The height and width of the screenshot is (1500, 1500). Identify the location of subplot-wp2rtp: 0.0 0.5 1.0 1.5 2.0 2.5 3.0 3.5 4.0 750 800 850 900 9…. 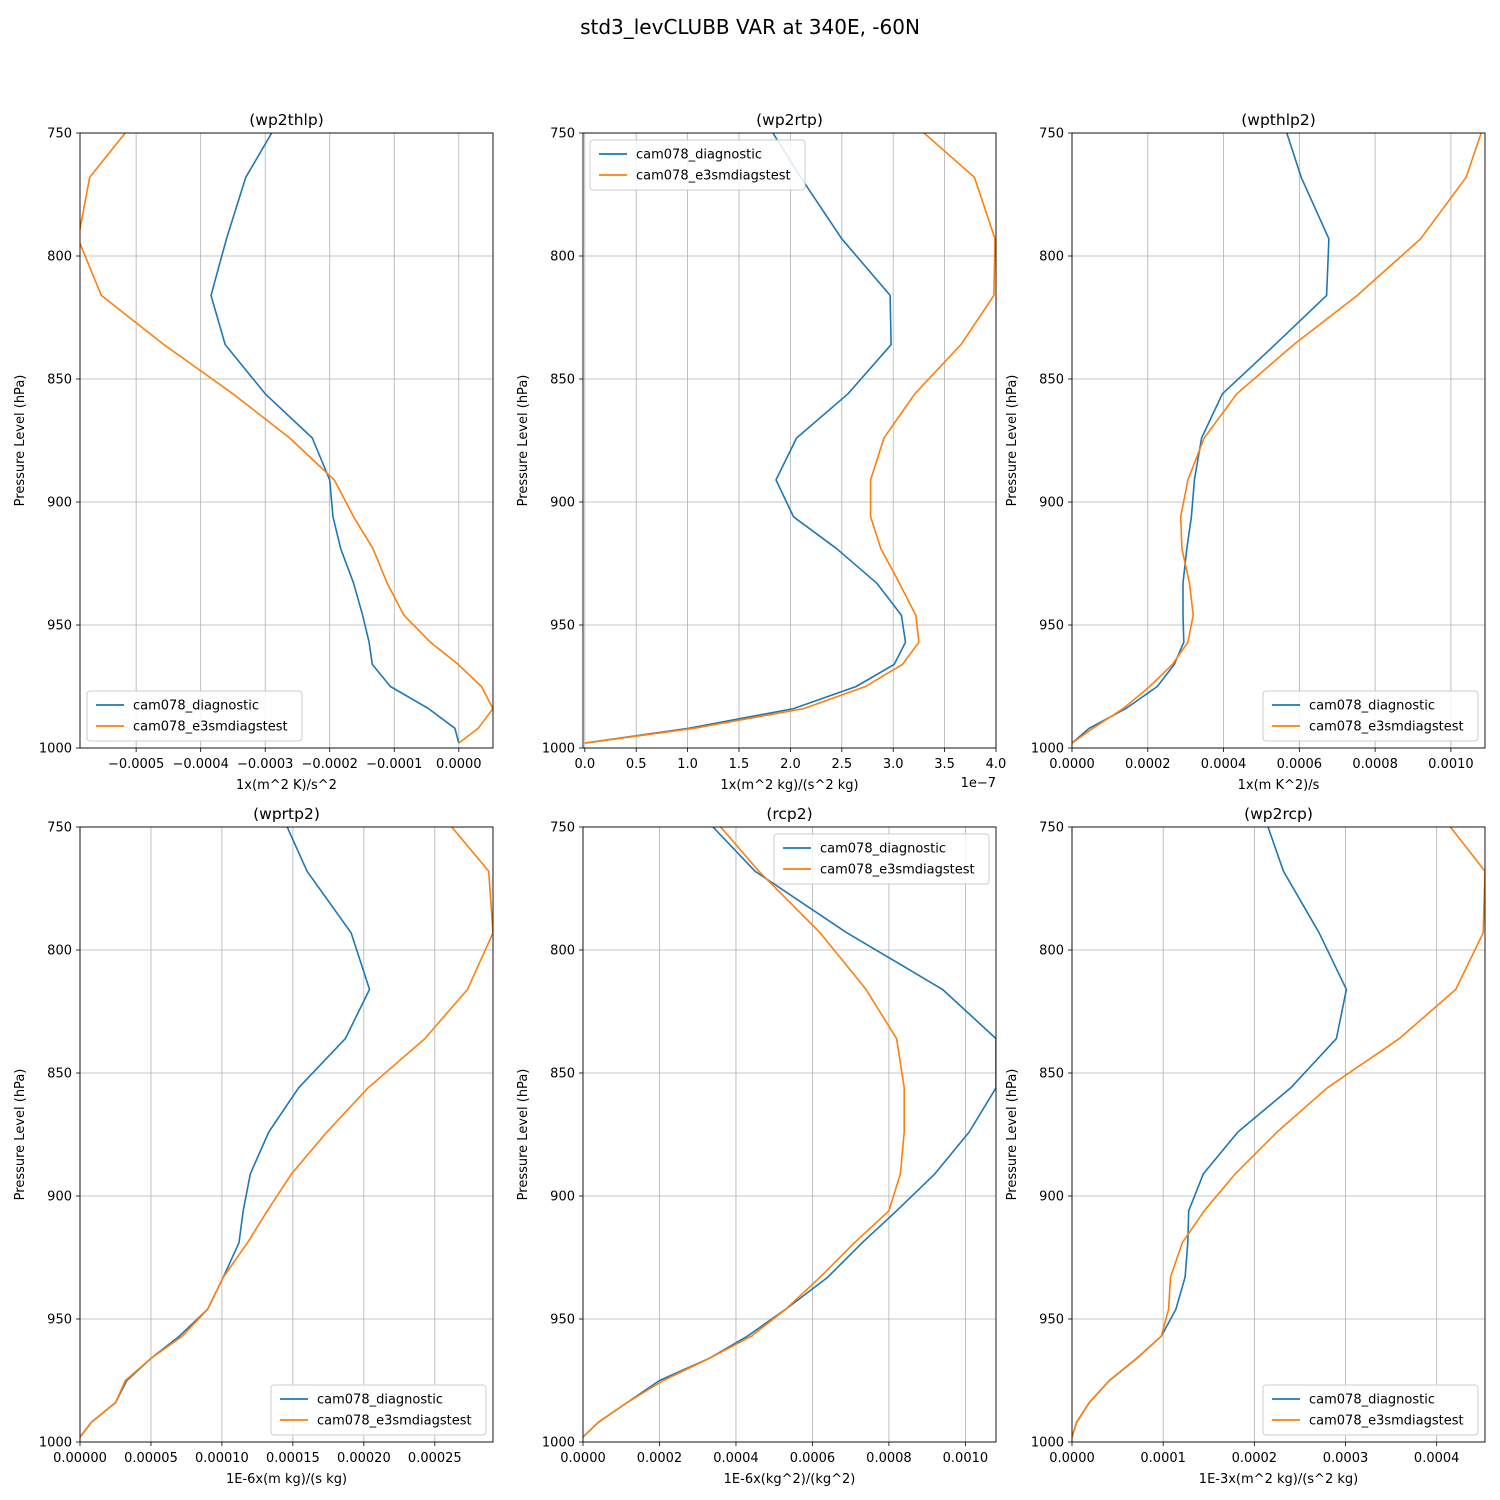
(761, 452).